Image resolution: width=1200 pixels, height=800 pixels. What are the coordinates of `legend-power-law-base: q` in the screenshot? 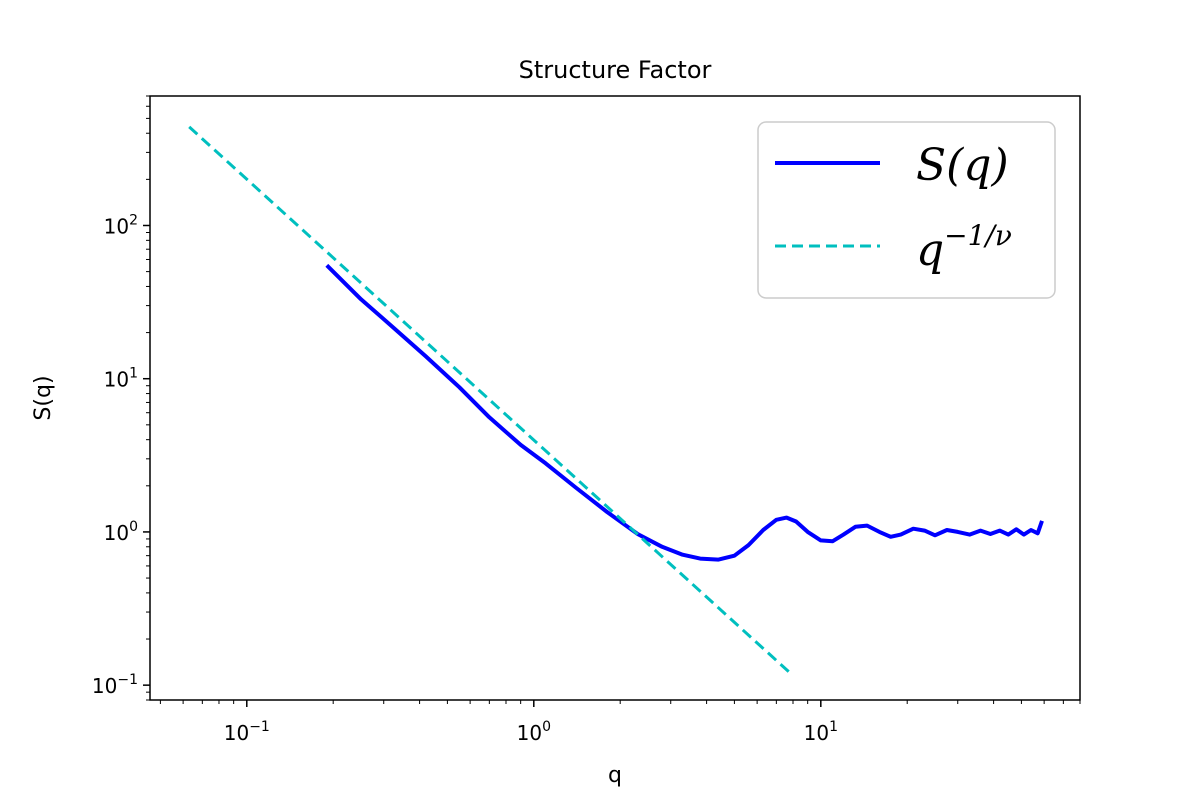 It's located at (930, 250).